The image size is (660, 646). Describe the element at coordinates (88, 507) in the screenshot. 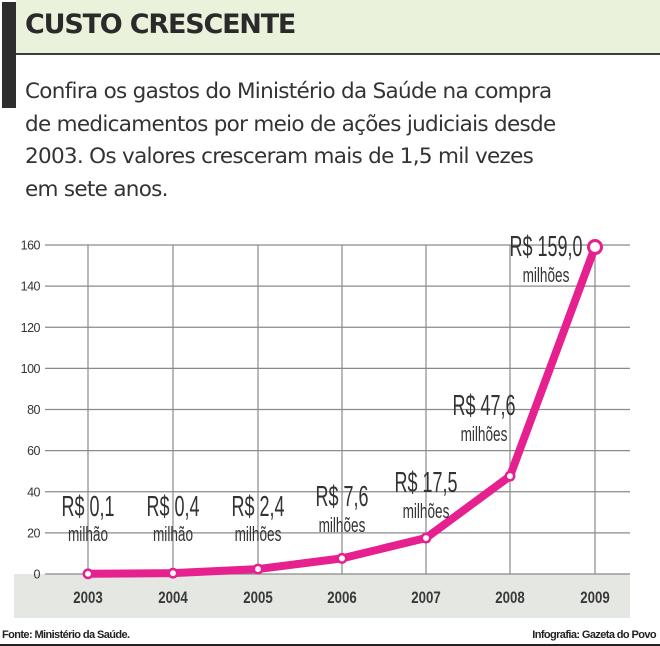

I see `data-value-label: R$ 0,1` at that location.